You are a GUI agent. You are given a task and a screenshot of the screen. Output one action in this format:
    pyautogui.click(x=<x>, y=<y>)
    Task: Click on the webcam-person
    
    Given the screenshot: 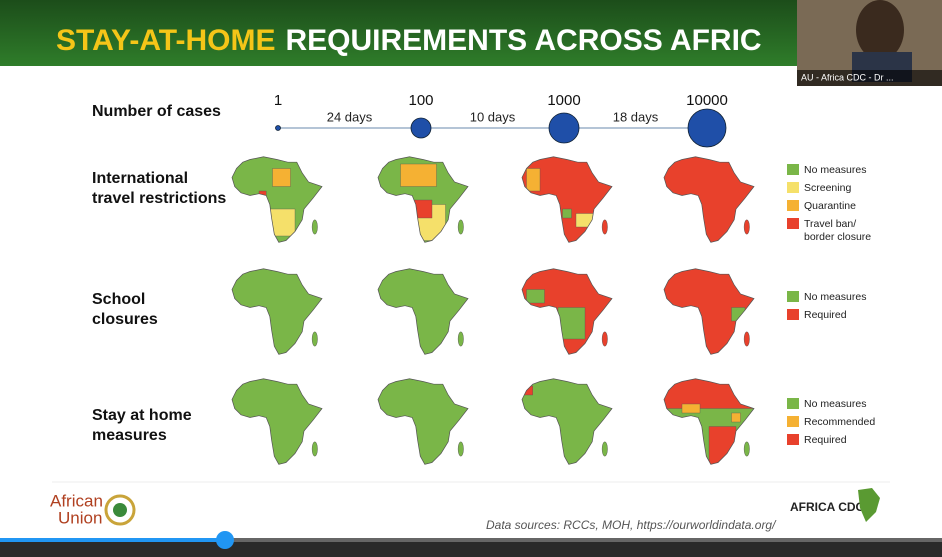 What is the action you would take?
    pyautogui.click(x=880, y=30)
    